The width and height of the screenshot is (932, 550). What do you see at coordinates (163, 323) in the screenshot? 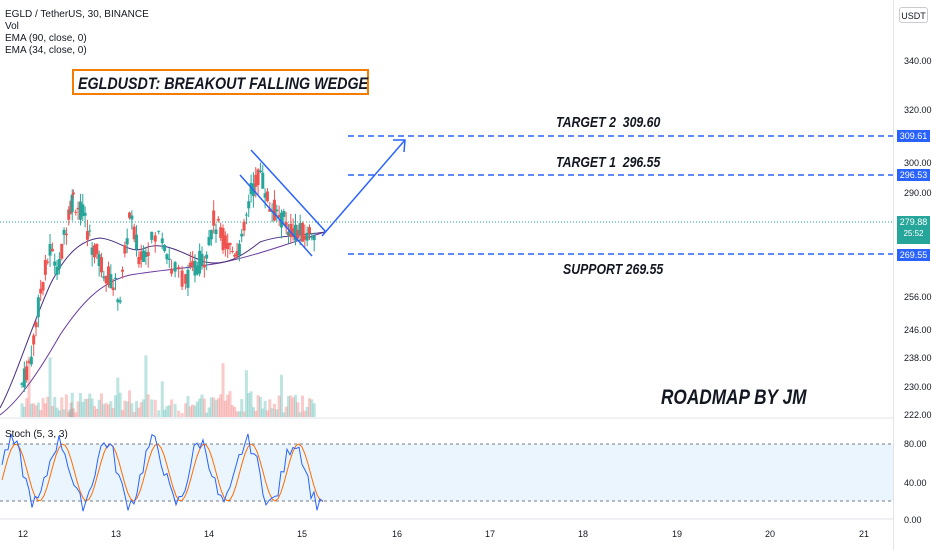
I see `ema90-line` at bounding box center [163, 323].